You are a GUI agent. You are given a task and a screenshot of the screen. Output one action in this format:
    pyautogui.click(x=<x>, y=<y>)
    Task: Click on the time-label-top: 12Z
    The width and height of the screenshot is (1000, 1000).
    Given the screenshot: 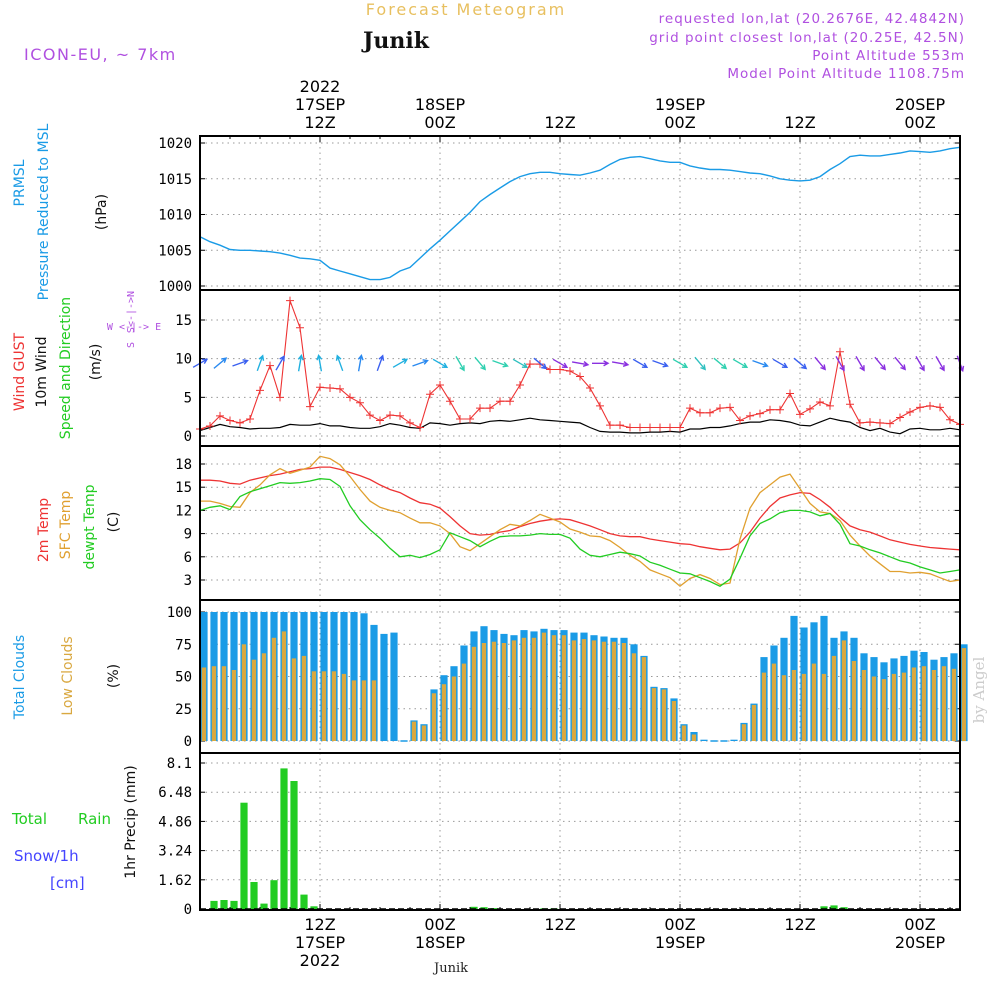 What is the action you would take?
    pyautogui.click(x=319, y=122)
    